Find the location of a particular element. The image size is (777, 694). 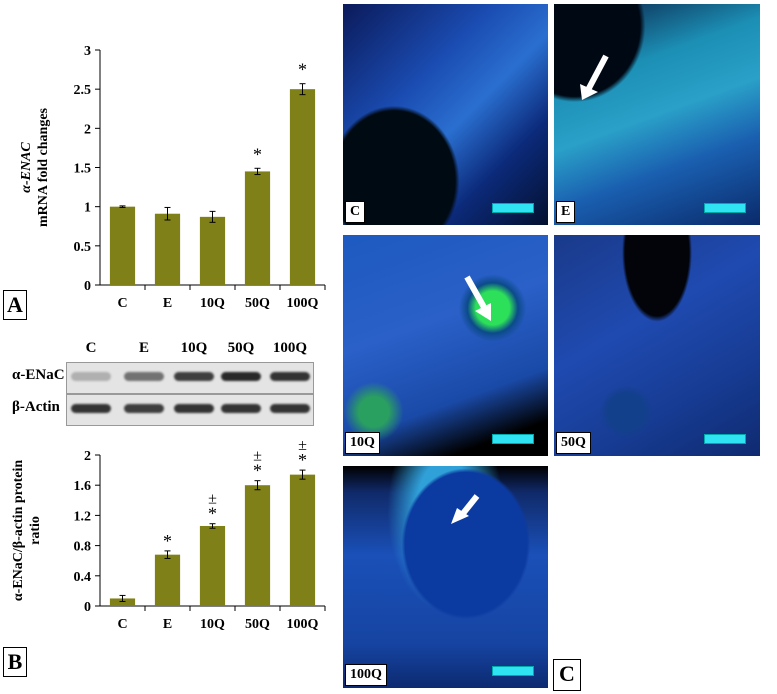

micrograph-label: 100Q is located at coordinates (366, 675).